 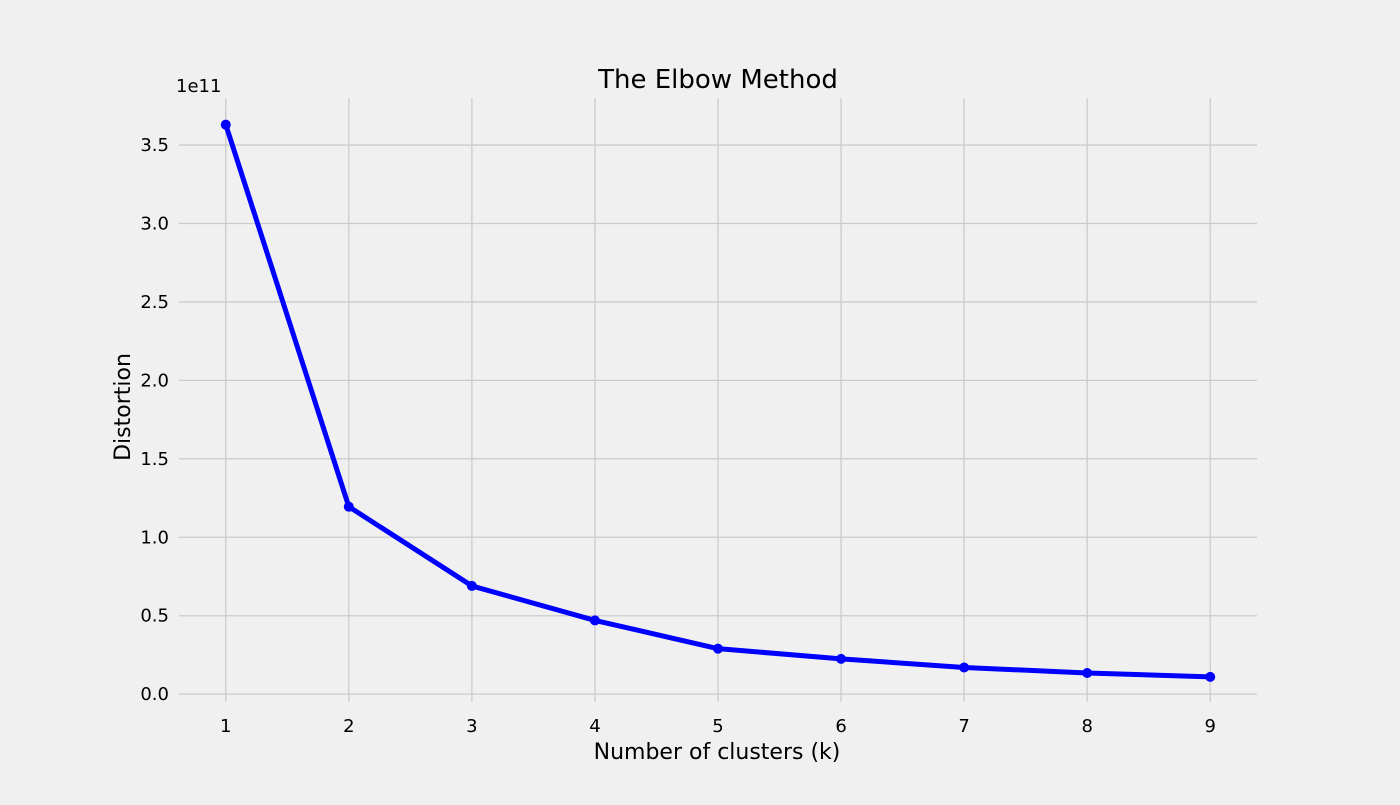 I want to click on y-tick-label: 3.5, so click(x=154, y=145).